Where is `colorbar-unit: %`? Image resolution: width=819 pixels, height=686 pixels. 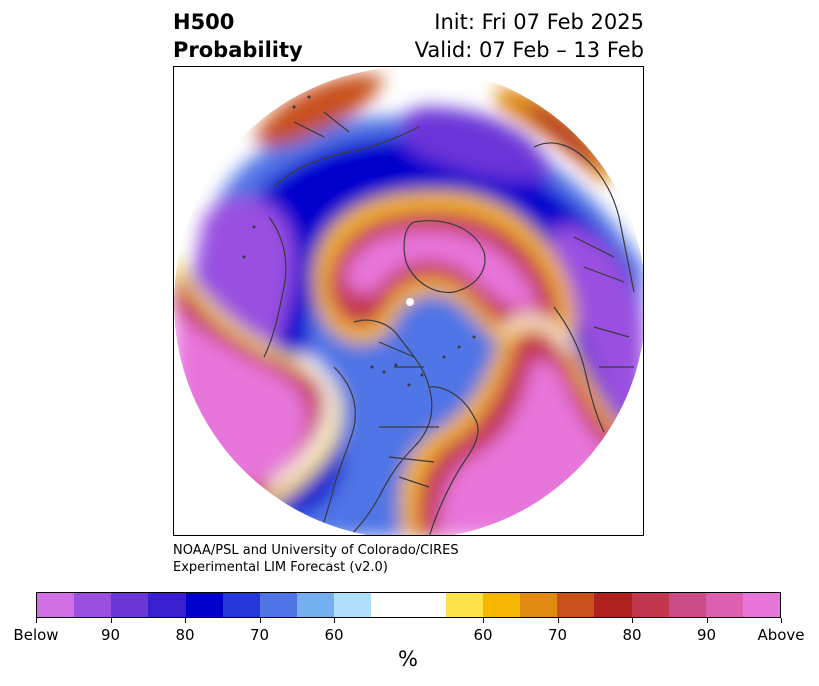
colorbar-unit: % is located at coordinates (408, 659).